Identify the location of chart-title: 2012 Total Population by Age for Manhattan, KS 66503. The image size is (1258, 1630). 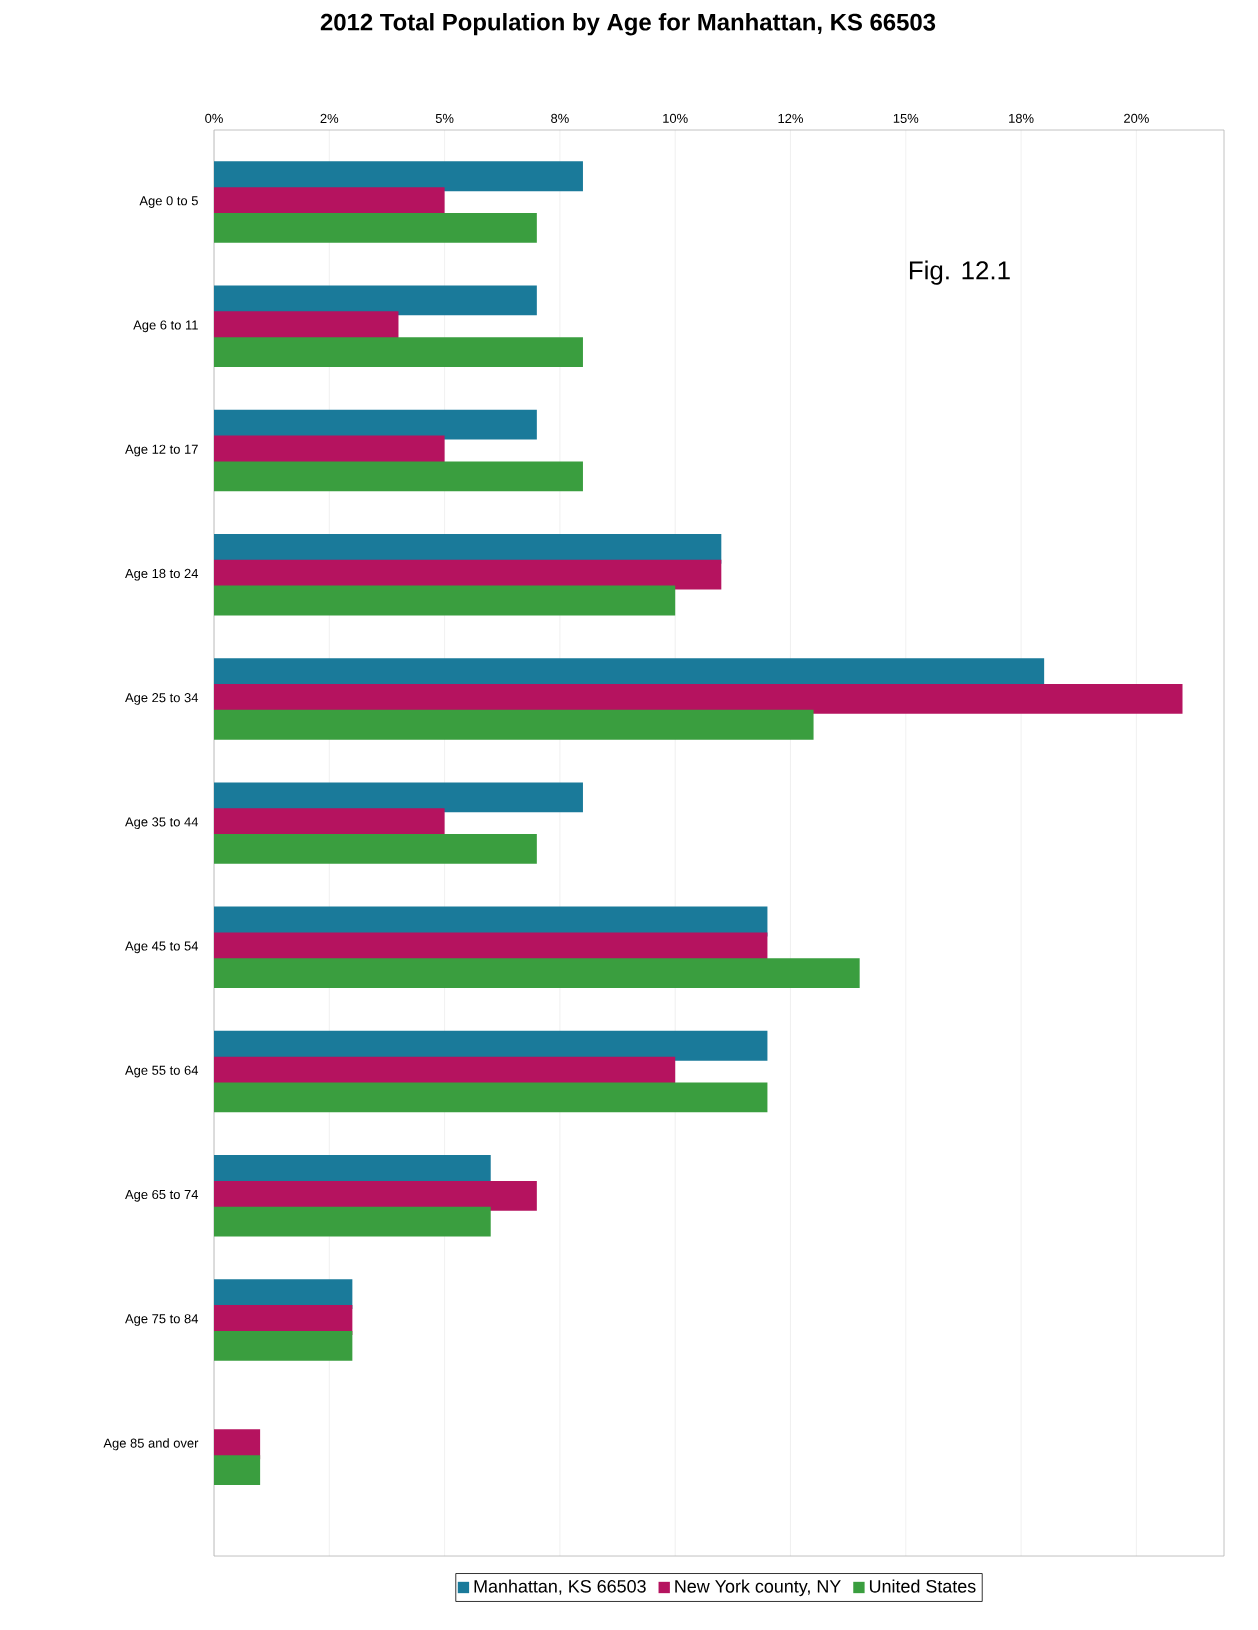
(628, 24).